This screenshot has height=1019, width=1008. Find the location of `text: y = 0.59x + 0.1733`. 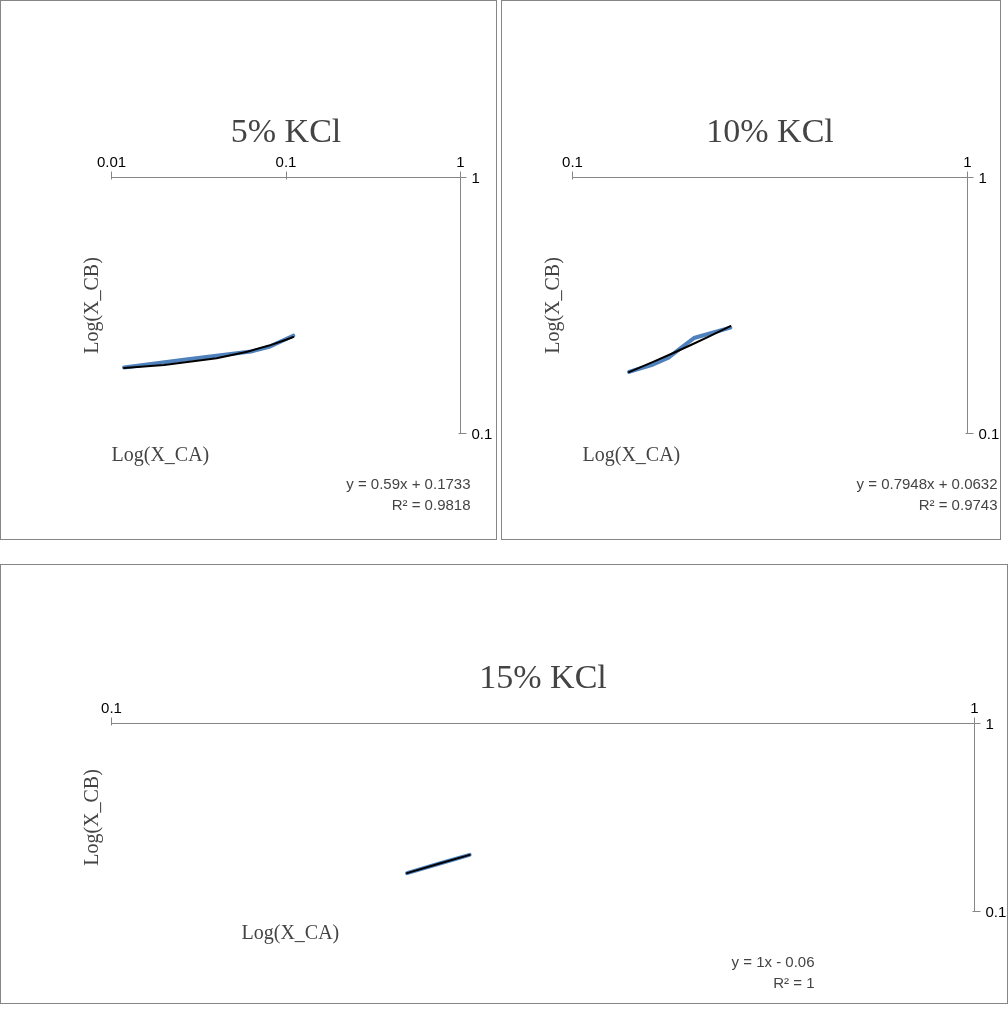

text: y = 0.59x + 0.1733 is located at coordinates (408, 483).